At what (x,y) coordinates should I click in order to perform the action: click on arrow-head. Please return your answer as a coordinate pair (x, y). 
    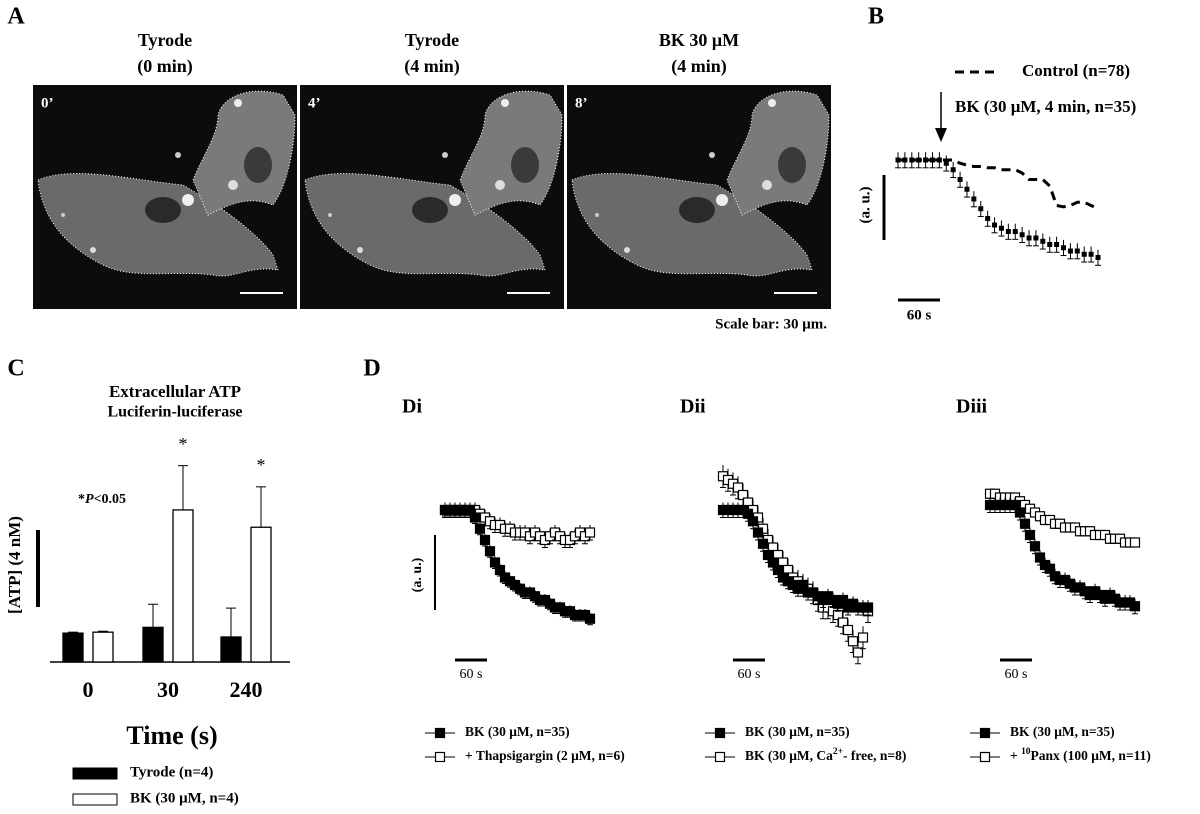
    Looking at the image, I should click on (941, 135).